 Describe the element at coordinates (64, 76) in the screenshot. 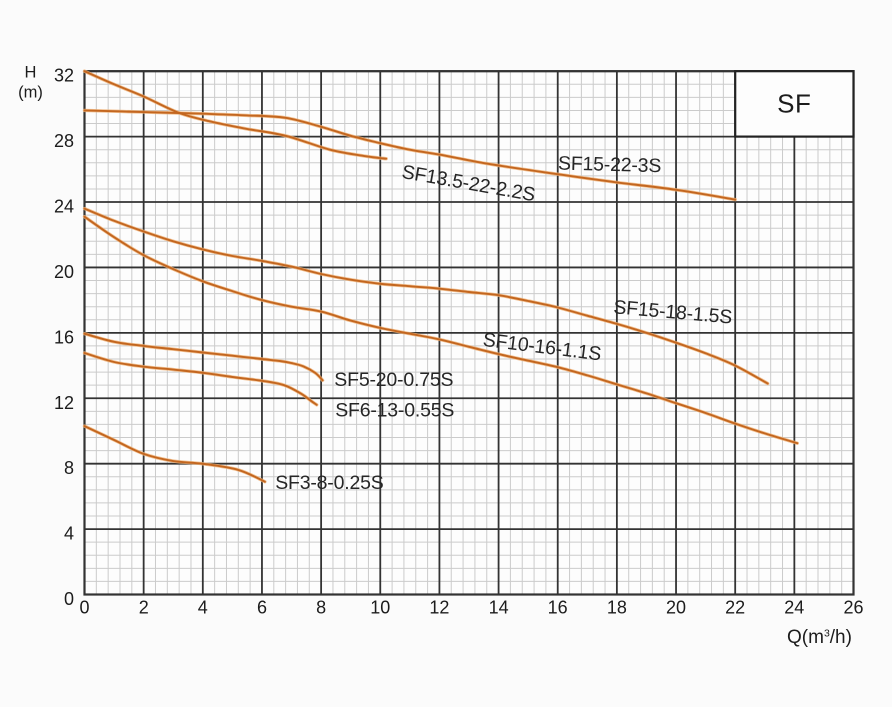

I see `svg-text: 32` at that location.